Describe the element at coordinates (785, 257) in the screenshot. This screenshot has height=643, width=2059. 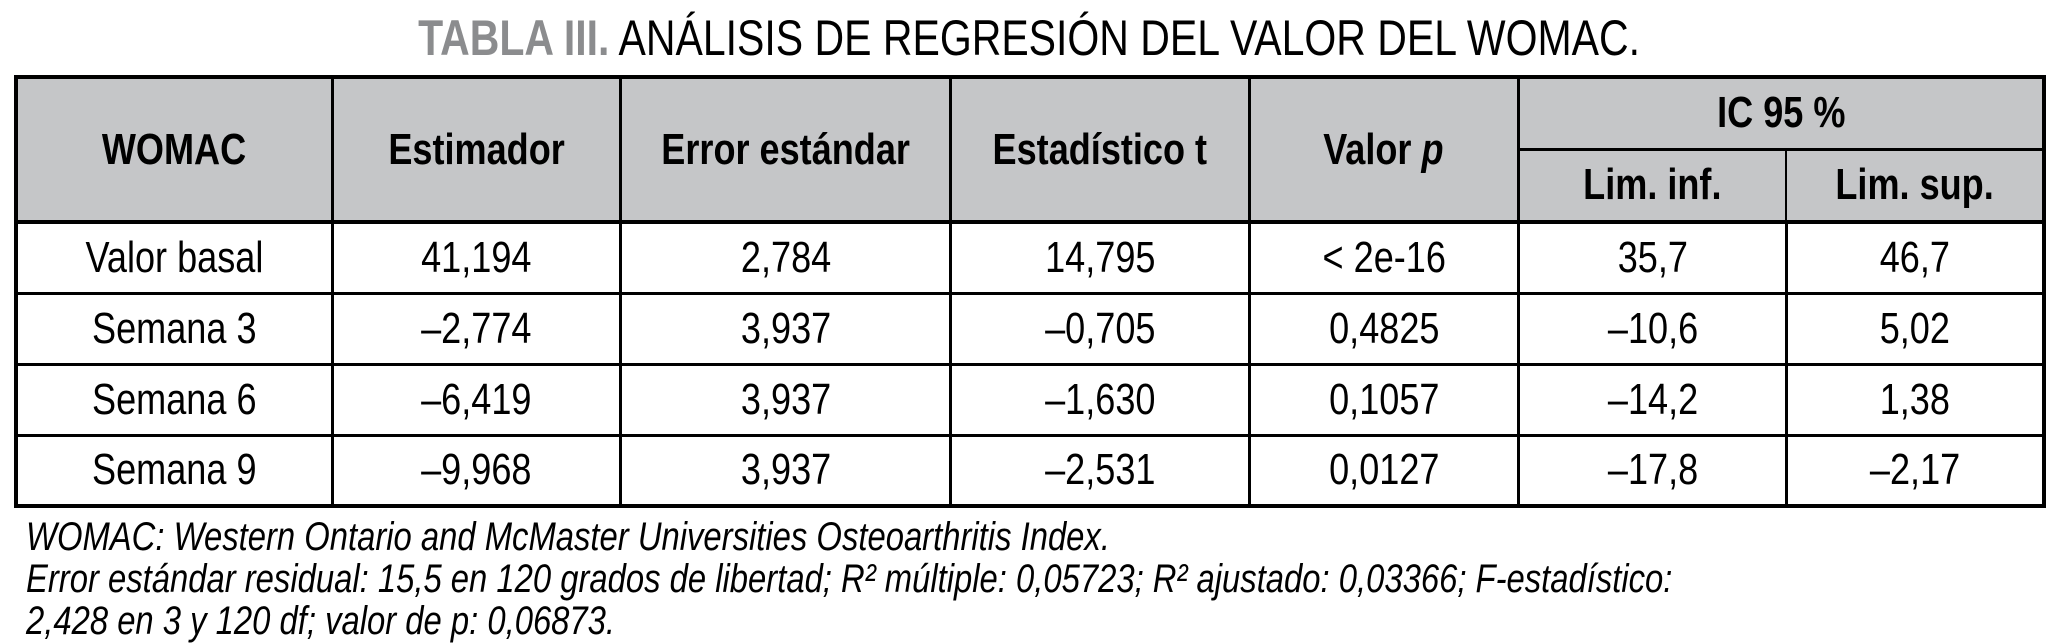
I see `table-cell: 2,784` at that location.